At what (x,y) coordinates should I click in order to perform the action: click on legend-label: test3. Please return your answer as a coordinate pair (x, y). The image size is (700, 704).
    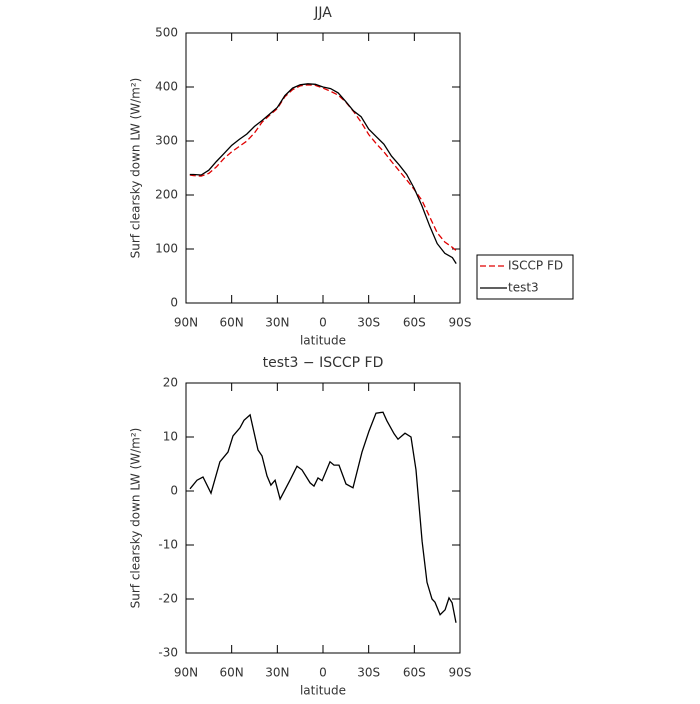
    Looking at the image, I should click on (523, 288).